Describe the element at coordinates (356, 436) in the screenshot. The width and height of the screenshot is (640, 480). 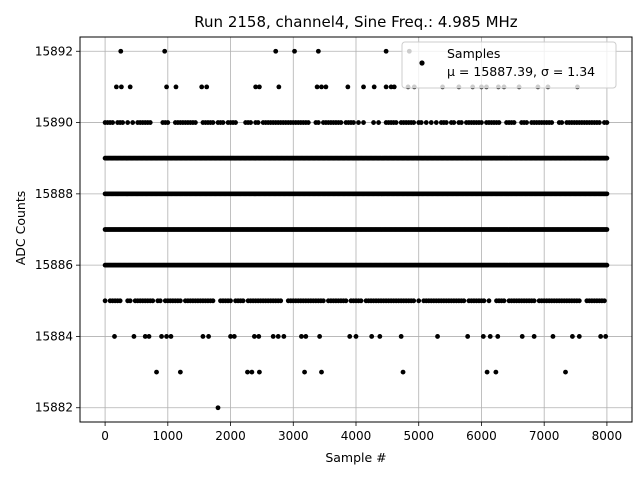
I see `x-tick-label: 4000` at that location.